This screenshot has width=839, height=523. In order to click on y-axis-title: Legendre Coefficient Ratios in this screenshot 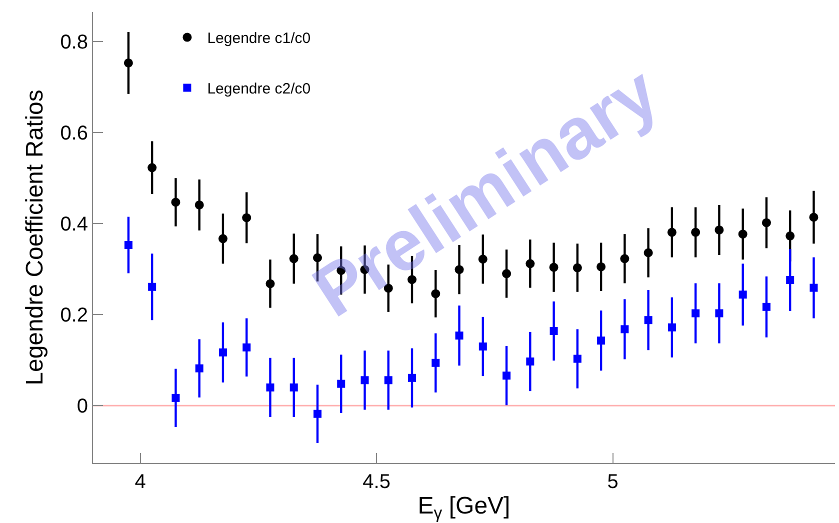, I will do `click(34, 238)`.